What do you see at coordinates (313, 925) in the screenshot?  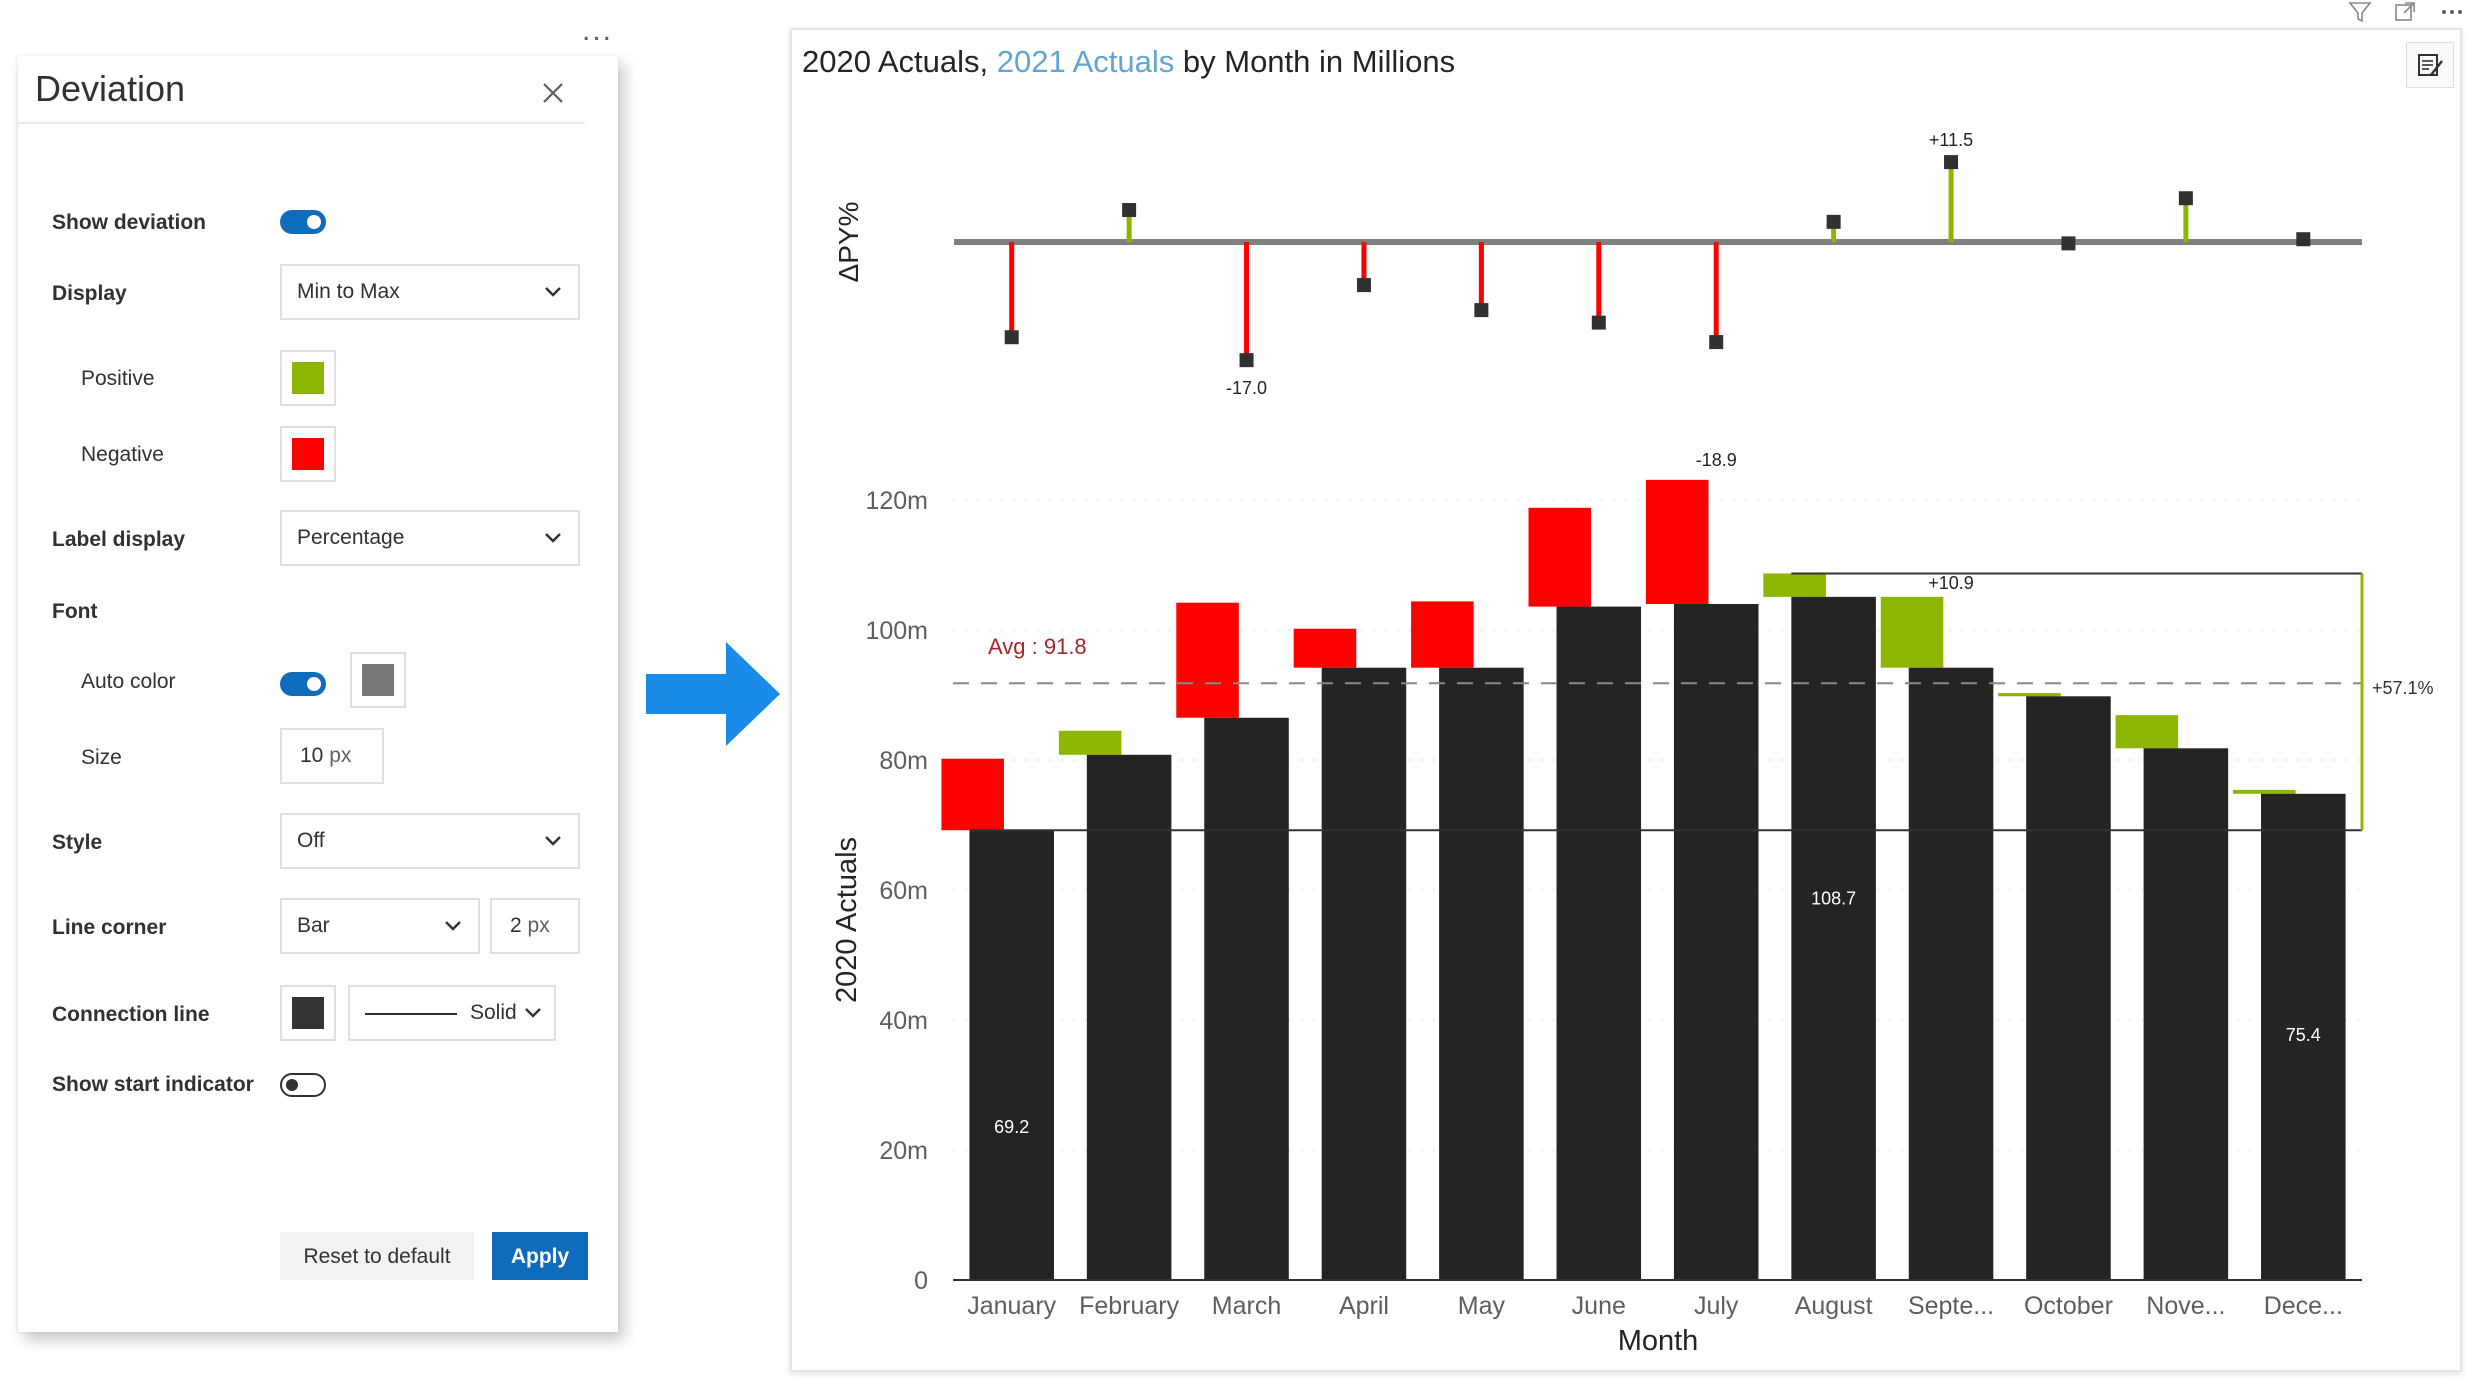 I see `line-corner-dropdown-value: Bar` at bounding box center [313, 925].